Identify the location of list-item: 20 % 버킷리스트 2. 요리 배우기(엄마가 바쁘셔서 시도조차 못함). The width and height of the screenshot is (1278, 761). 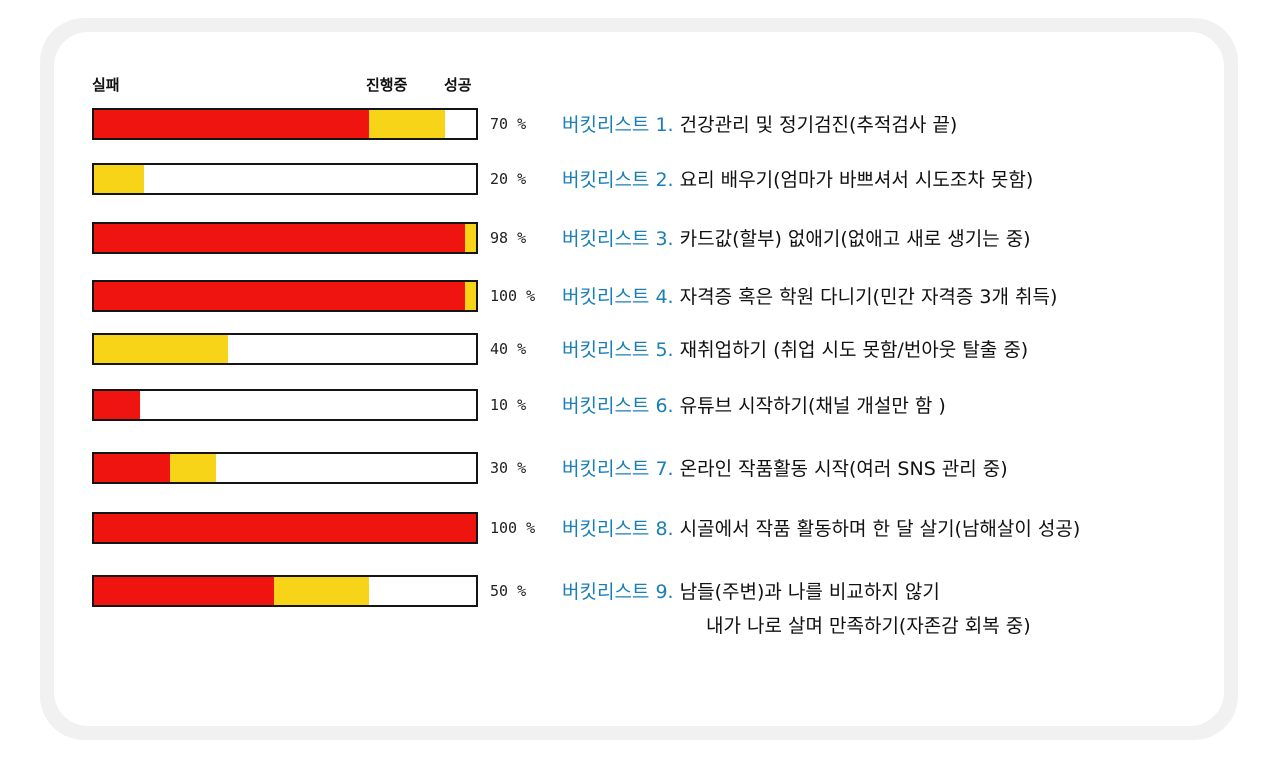
(639, 183).